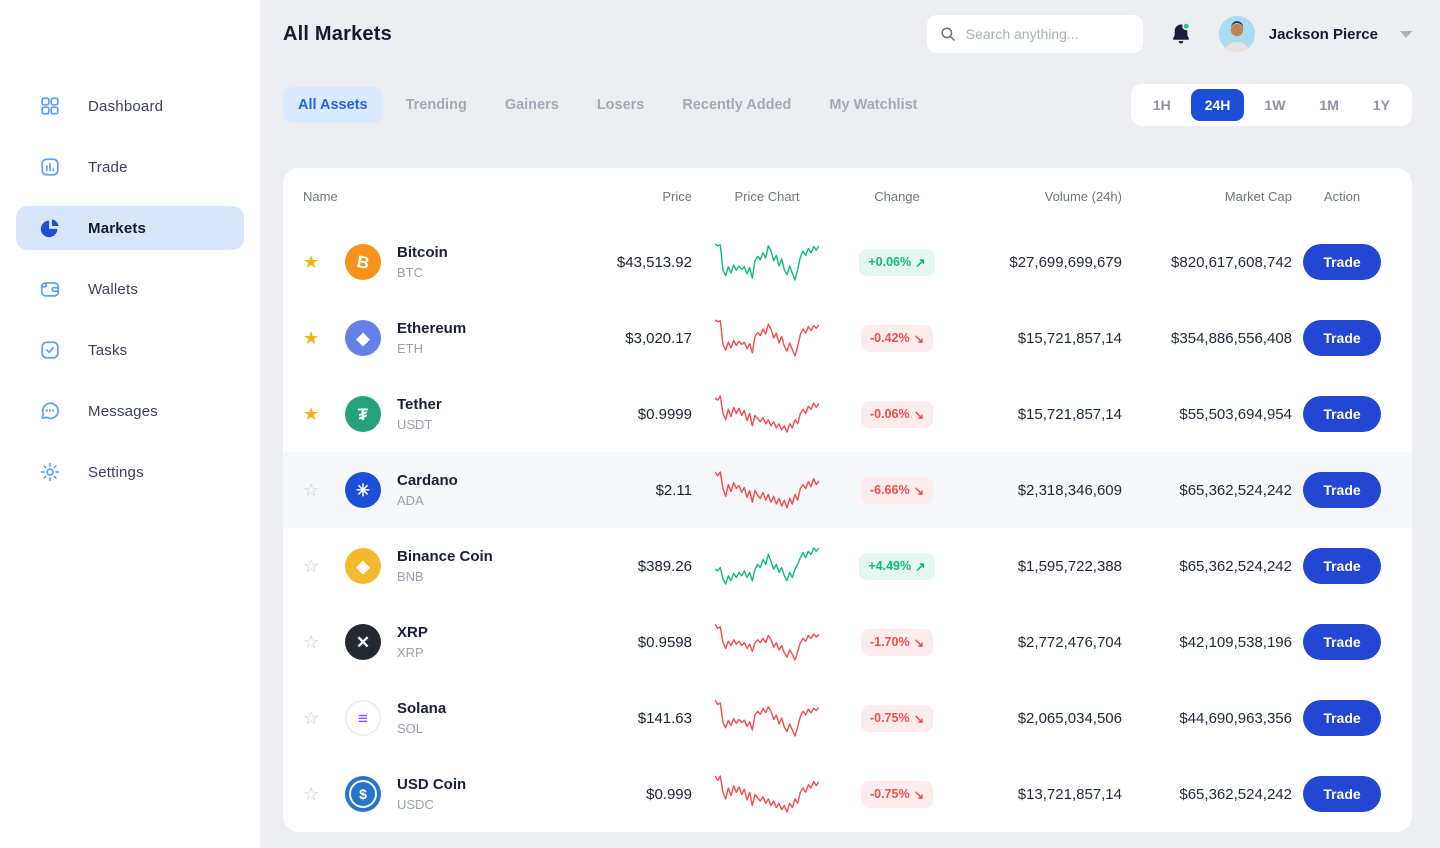 This screenshot has height=848, width=1440. What do you see at coordinates (890, 566) in the screenshot?
I see `change-value: +4.49%` at bounding box center [890, 566].